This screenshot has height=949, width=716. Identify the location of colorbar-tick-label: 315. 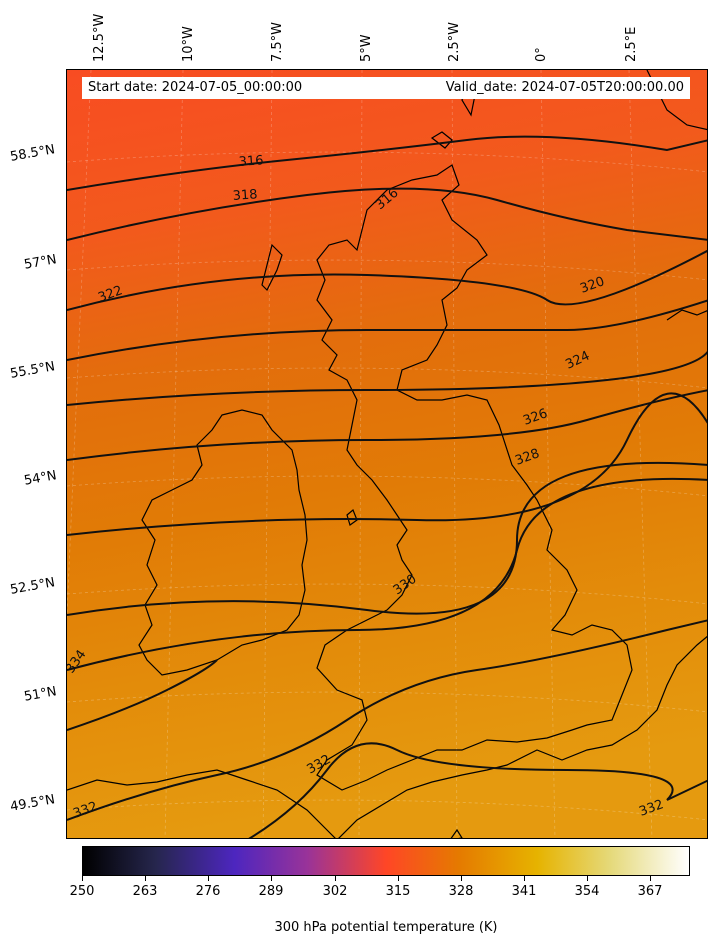
(398, 891).